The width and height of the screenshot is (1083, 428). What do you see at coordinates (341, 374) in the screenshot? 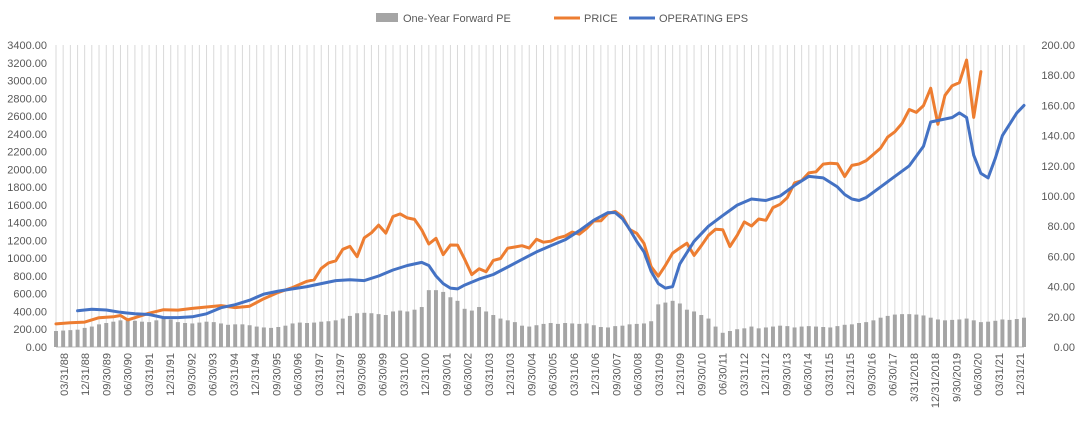
I see `x-tick-label: 12/31/97` at bounding box center [341, 374].